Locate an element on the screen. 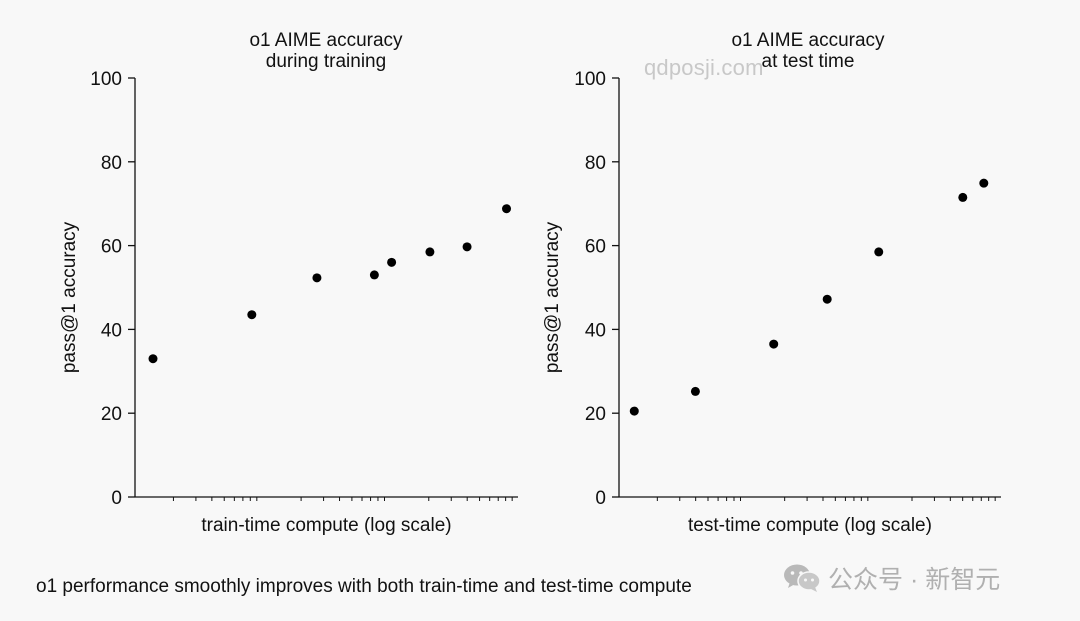 The height and width of the screenshot is (621, 1080). chart-title-line: at test time is located at coordinates (808, 61).